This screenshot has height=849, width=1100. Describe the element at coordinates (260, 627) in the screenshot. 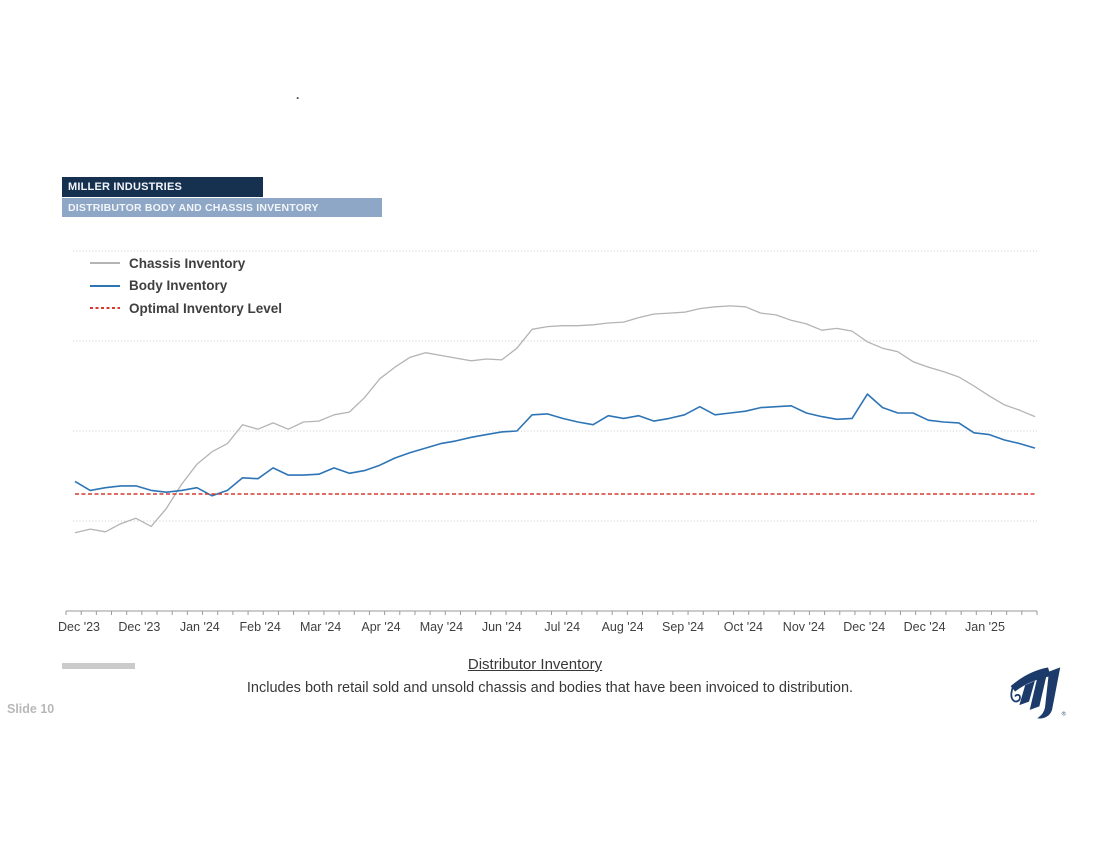

I see `x-axis-label: Feb '24` at that location.